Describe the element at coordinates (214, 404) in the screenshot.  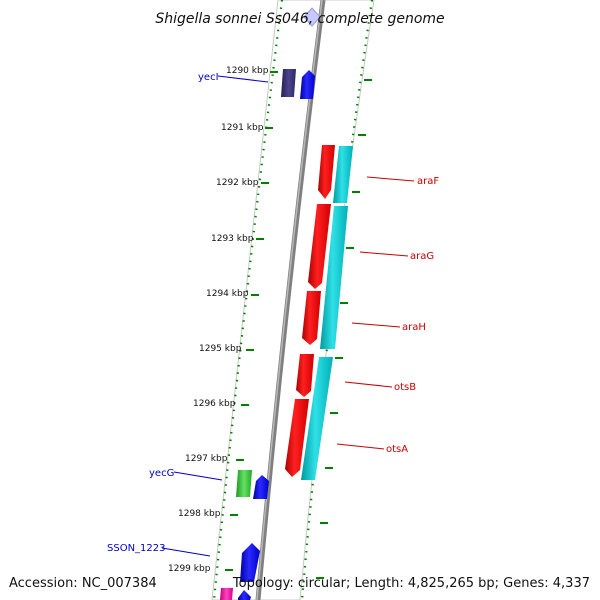
I see `kbp-label: 1296 kbp` at that location.